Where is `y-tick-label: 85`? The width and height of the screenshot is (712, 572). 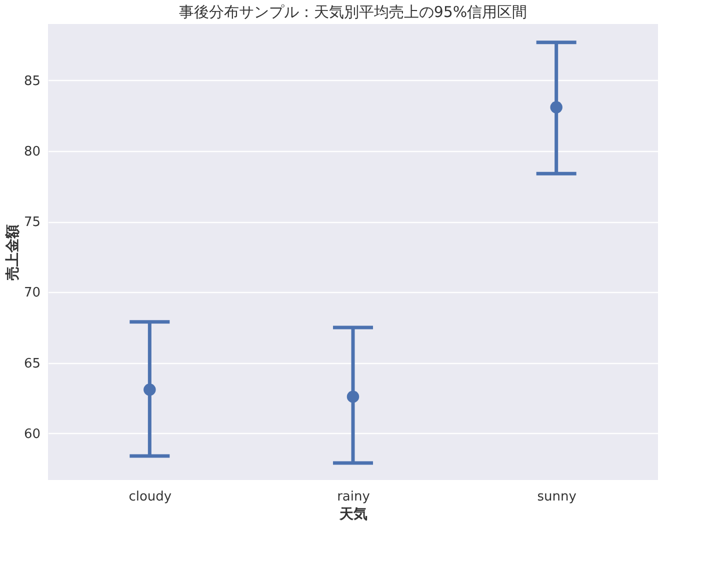 y-tick-label: 85 is located at coordinates (32, 81).